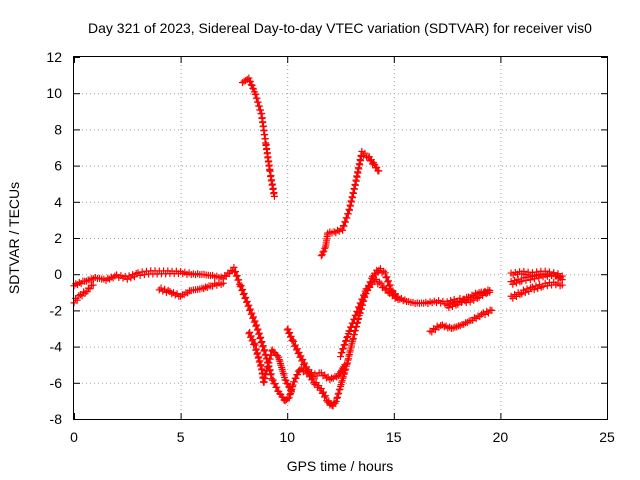 The image size is (640, 480). Describe the element at coordinates (394, 437) in the screenshot. I see `x-tick-label: 15` at that location.